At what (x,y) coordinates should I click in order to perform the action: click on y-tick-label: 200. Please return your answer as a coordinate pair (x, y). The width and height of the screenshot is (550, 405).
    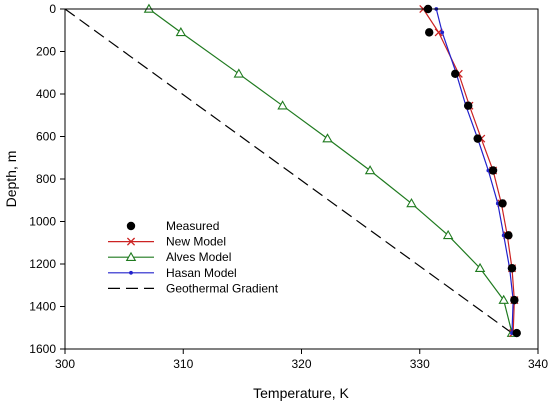
    Looking at the image, I should click on (46, 52).